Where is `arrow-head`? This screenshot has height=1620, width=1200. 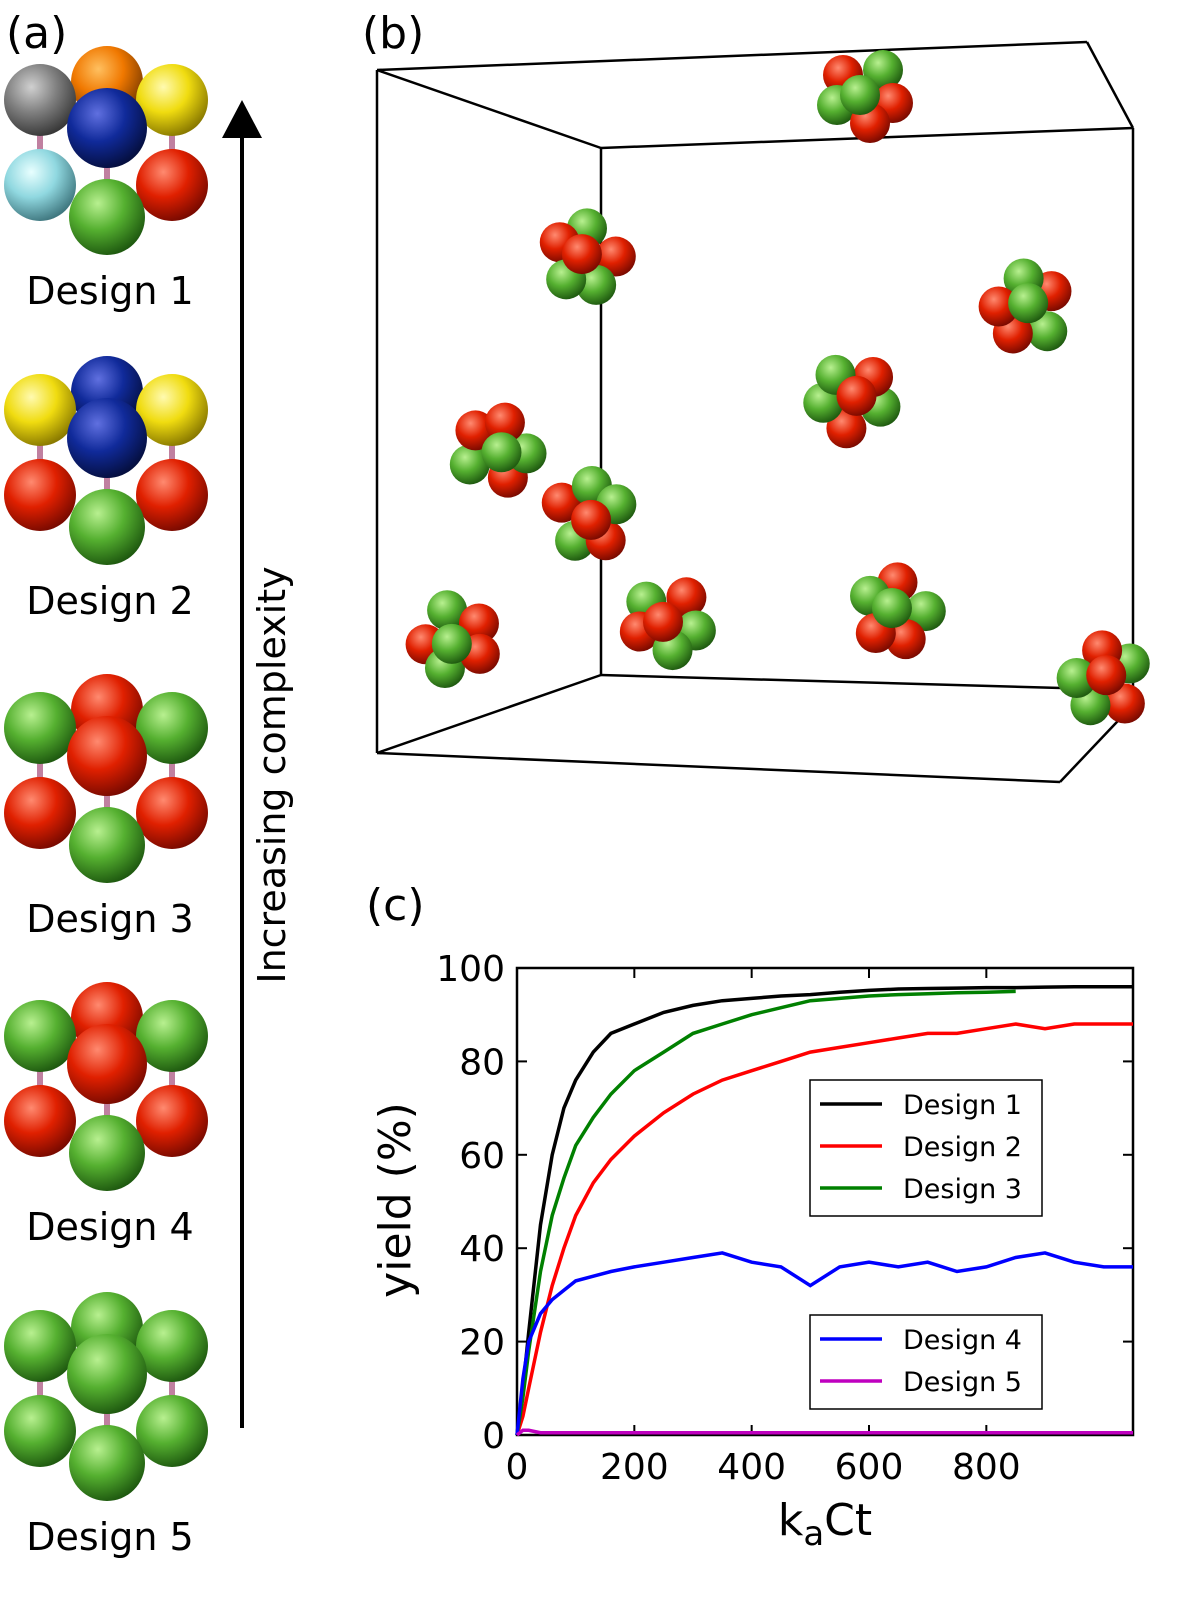 arrow-head is located at coordinates (242, 119).